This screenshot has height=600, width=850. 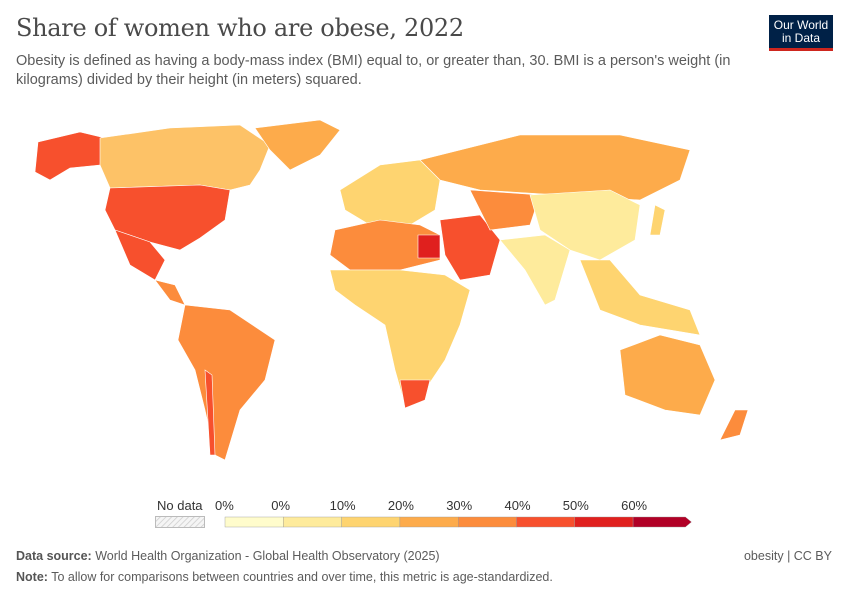 I want to click on no-data-swatch, so click(x=180, y=522).